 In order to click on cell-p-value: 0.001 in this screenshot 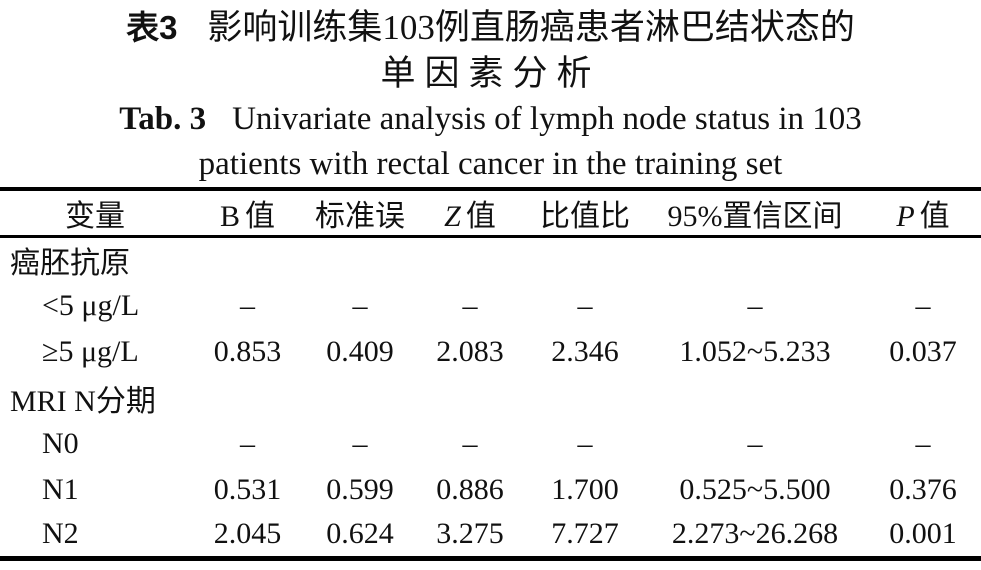, I will do `click(923, 534)`.